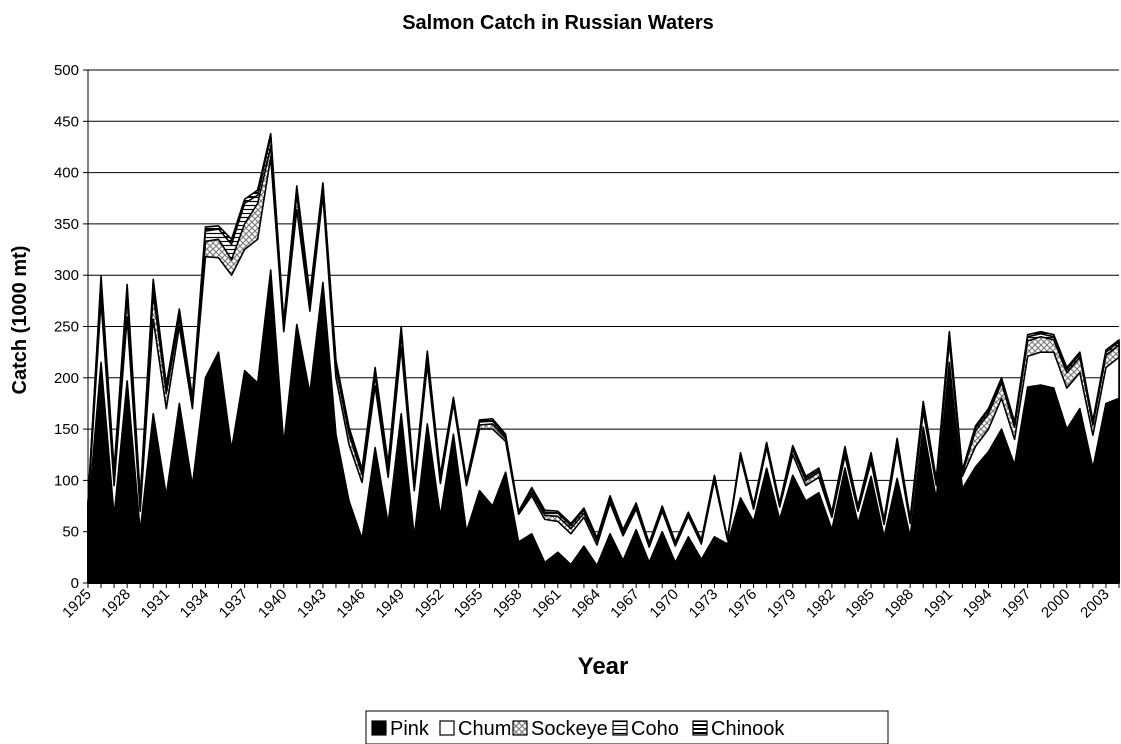  I want to click on x-tick-label: 1946, so click(351, 604).